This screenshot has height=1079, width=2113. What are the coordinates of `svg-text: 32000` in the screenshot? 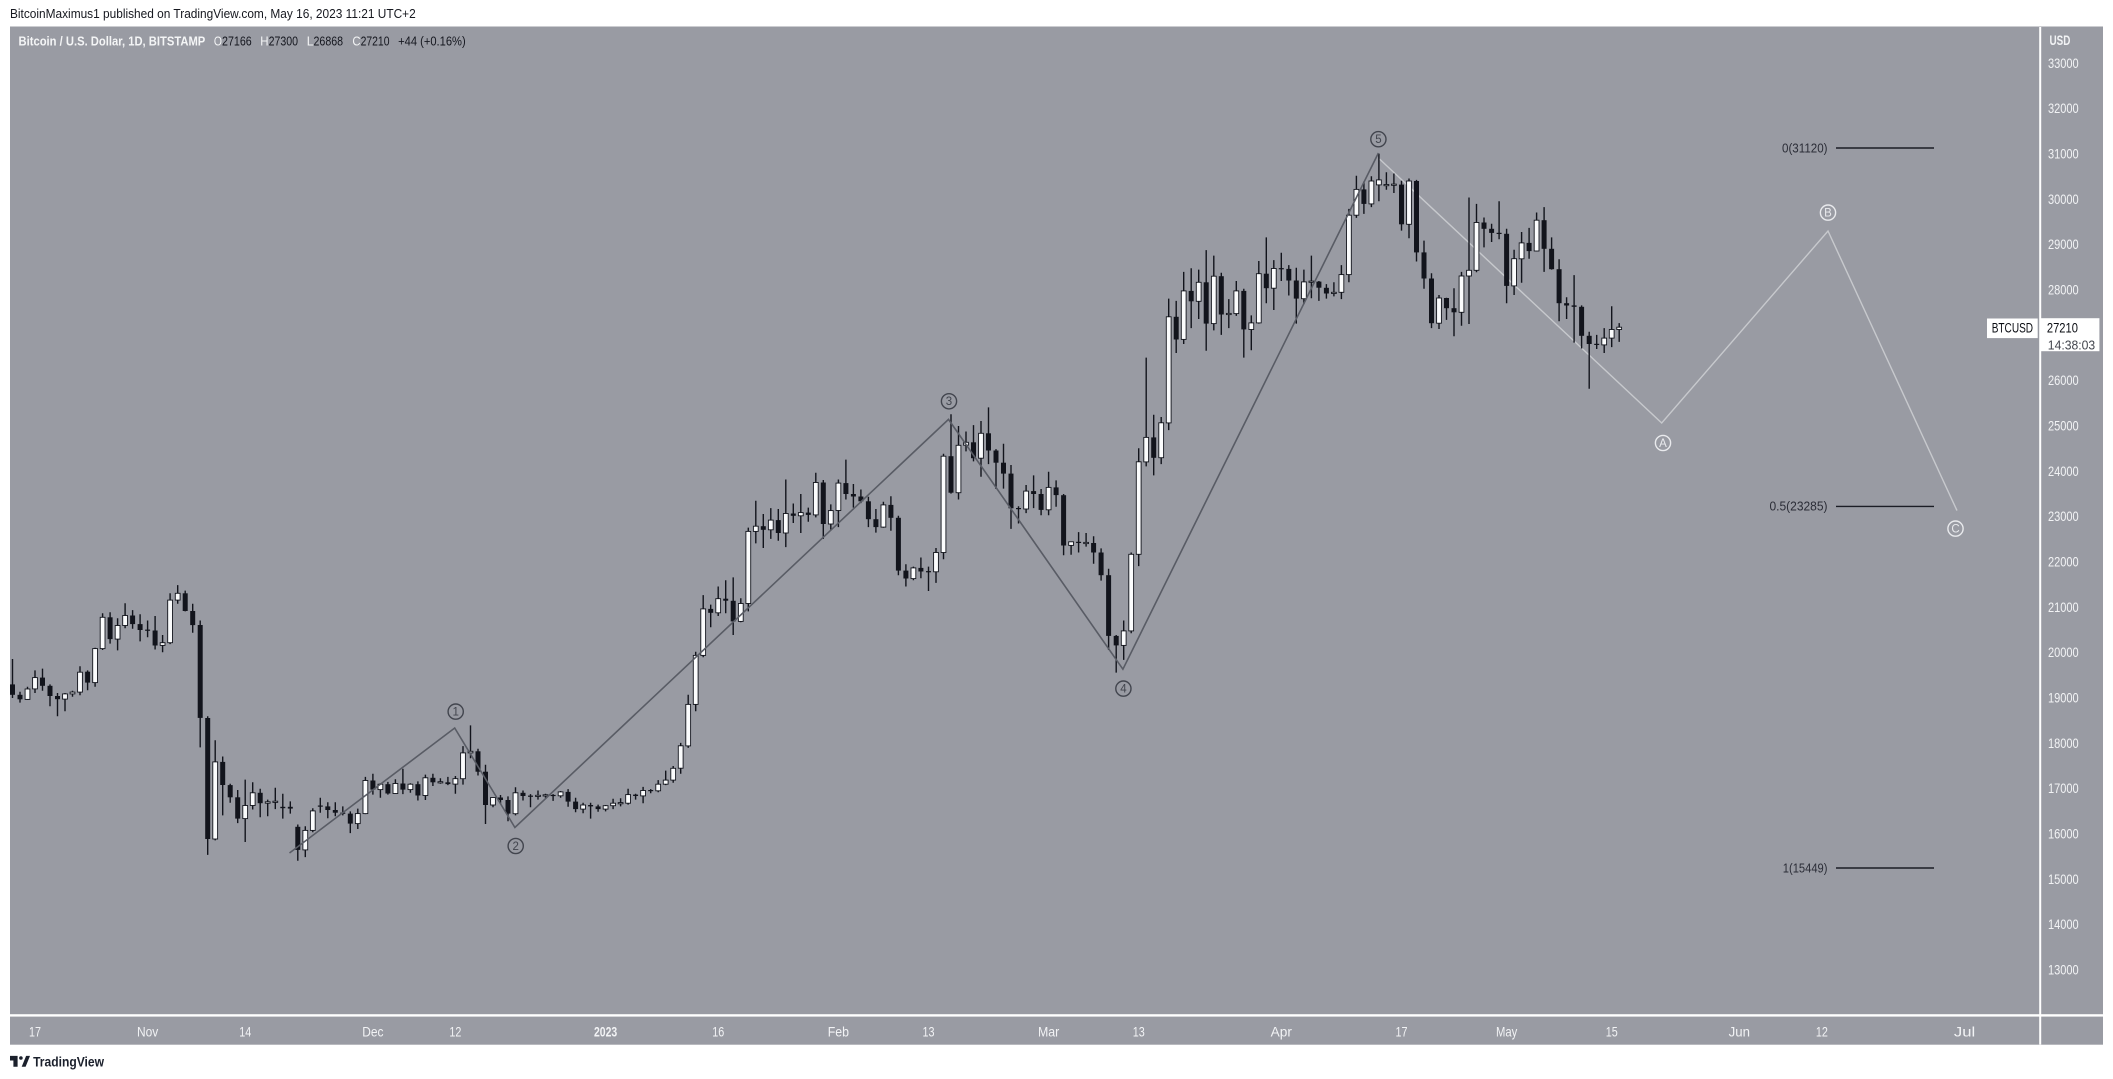 It's located at (2063, 108).